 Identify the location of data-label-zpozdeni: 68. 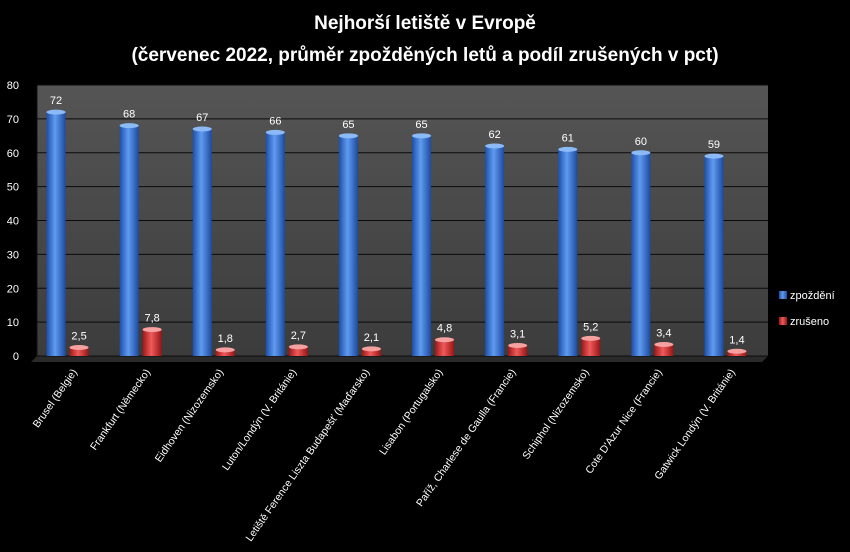
(129, 115).